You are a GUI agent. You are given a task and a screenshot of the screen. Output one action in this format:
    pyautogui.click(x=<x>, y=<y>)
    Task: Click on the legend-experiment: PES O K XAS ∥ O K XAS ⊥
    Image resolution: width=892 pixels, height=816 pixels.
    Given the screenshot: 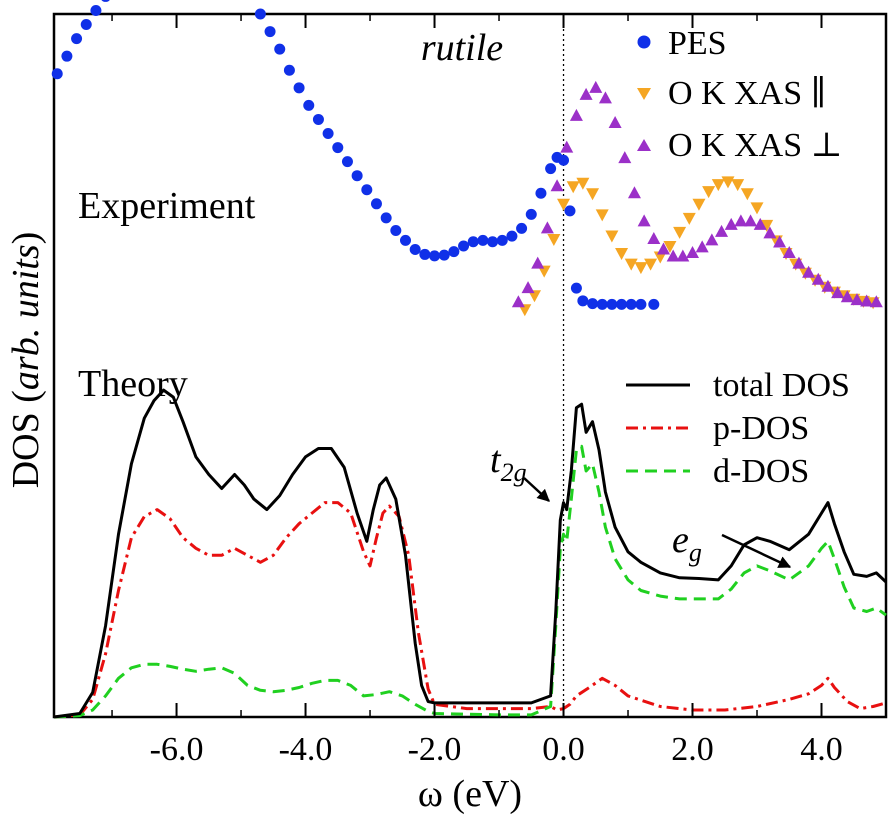 What is the action you would take?
    pyautogui.click(x=740, y=94)
    